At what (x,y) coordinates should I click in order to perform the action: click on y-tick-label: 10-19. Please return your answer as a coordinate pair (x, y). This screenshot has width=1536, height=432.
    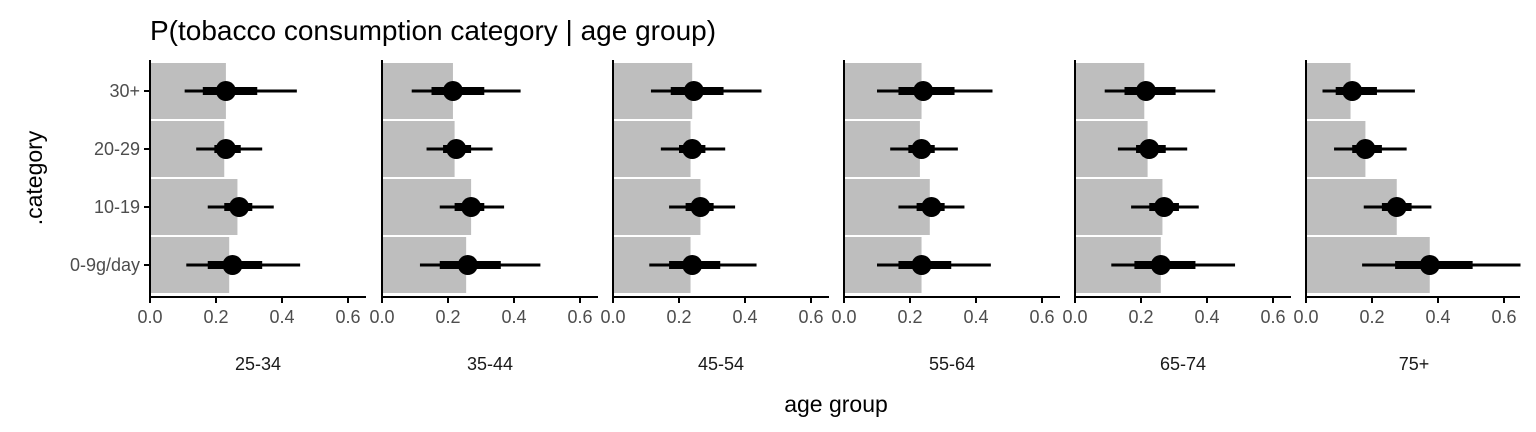
    Looking at the image, I should click on (117, 207).